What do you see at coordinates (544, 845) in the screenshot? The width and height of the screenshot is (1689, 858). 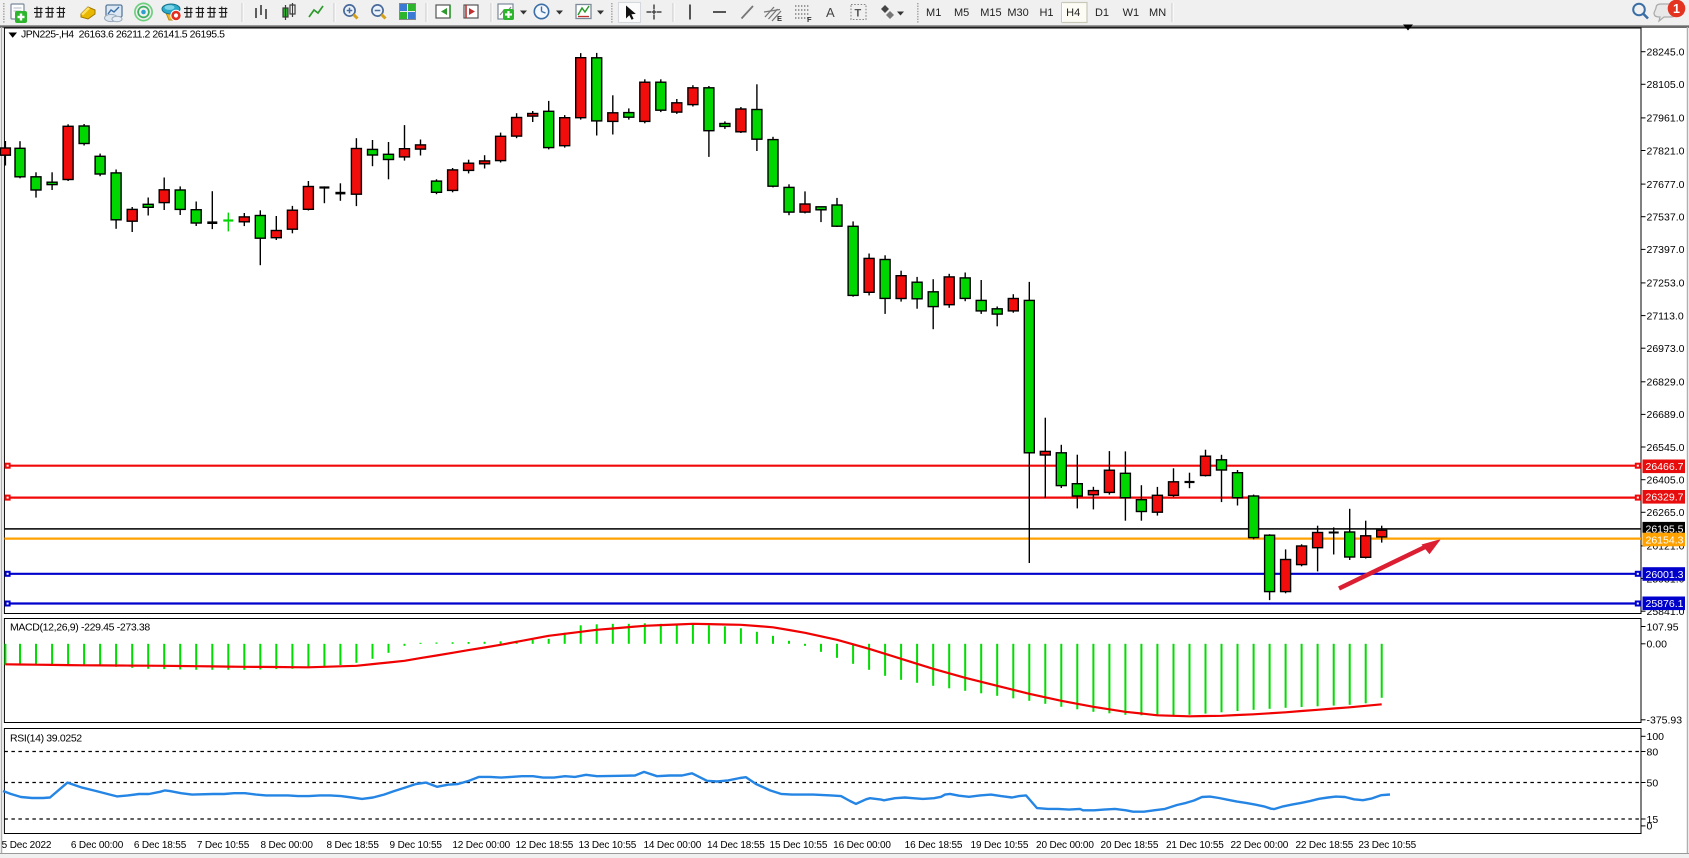 I see `svg-text: 12 Dec 18:55` at bounding box center [544, 845].